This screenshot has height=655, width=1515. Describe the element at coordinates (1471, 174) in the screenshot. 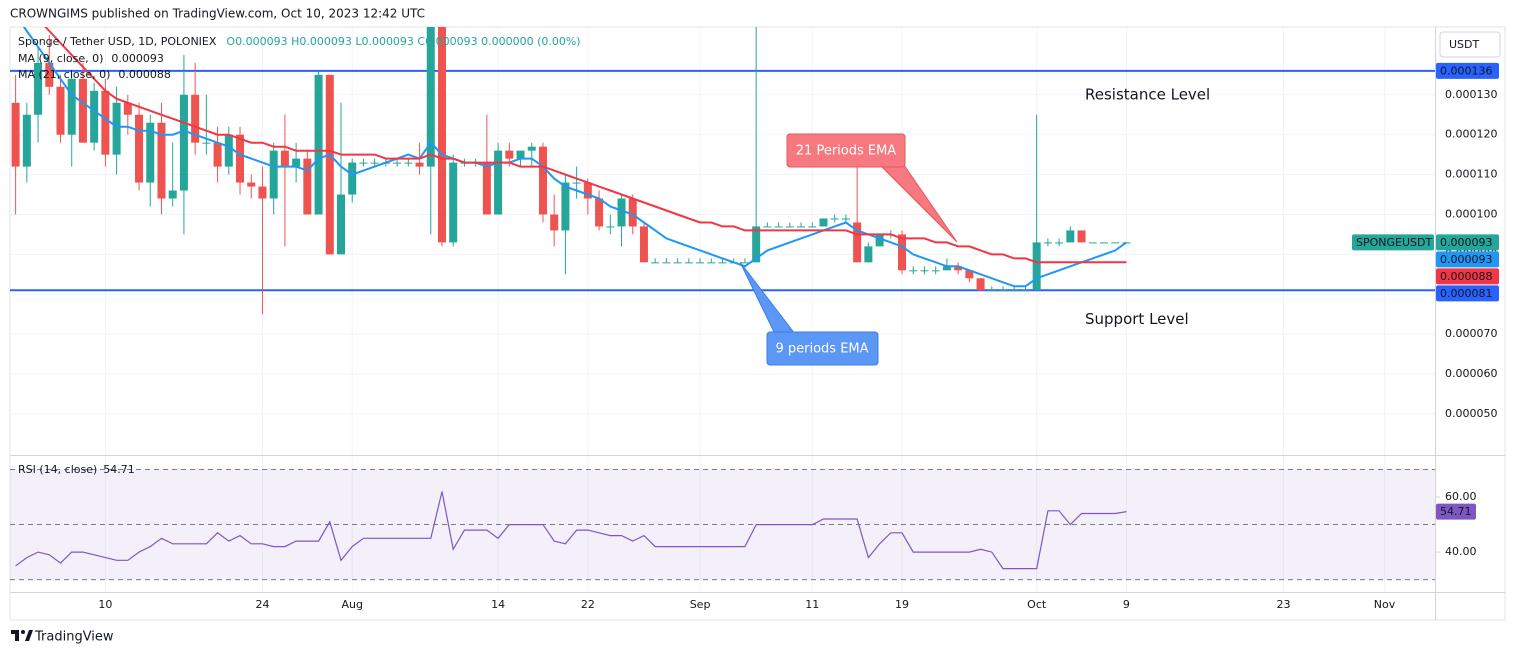

I see `y-tick-label: 0.000110` at that location.